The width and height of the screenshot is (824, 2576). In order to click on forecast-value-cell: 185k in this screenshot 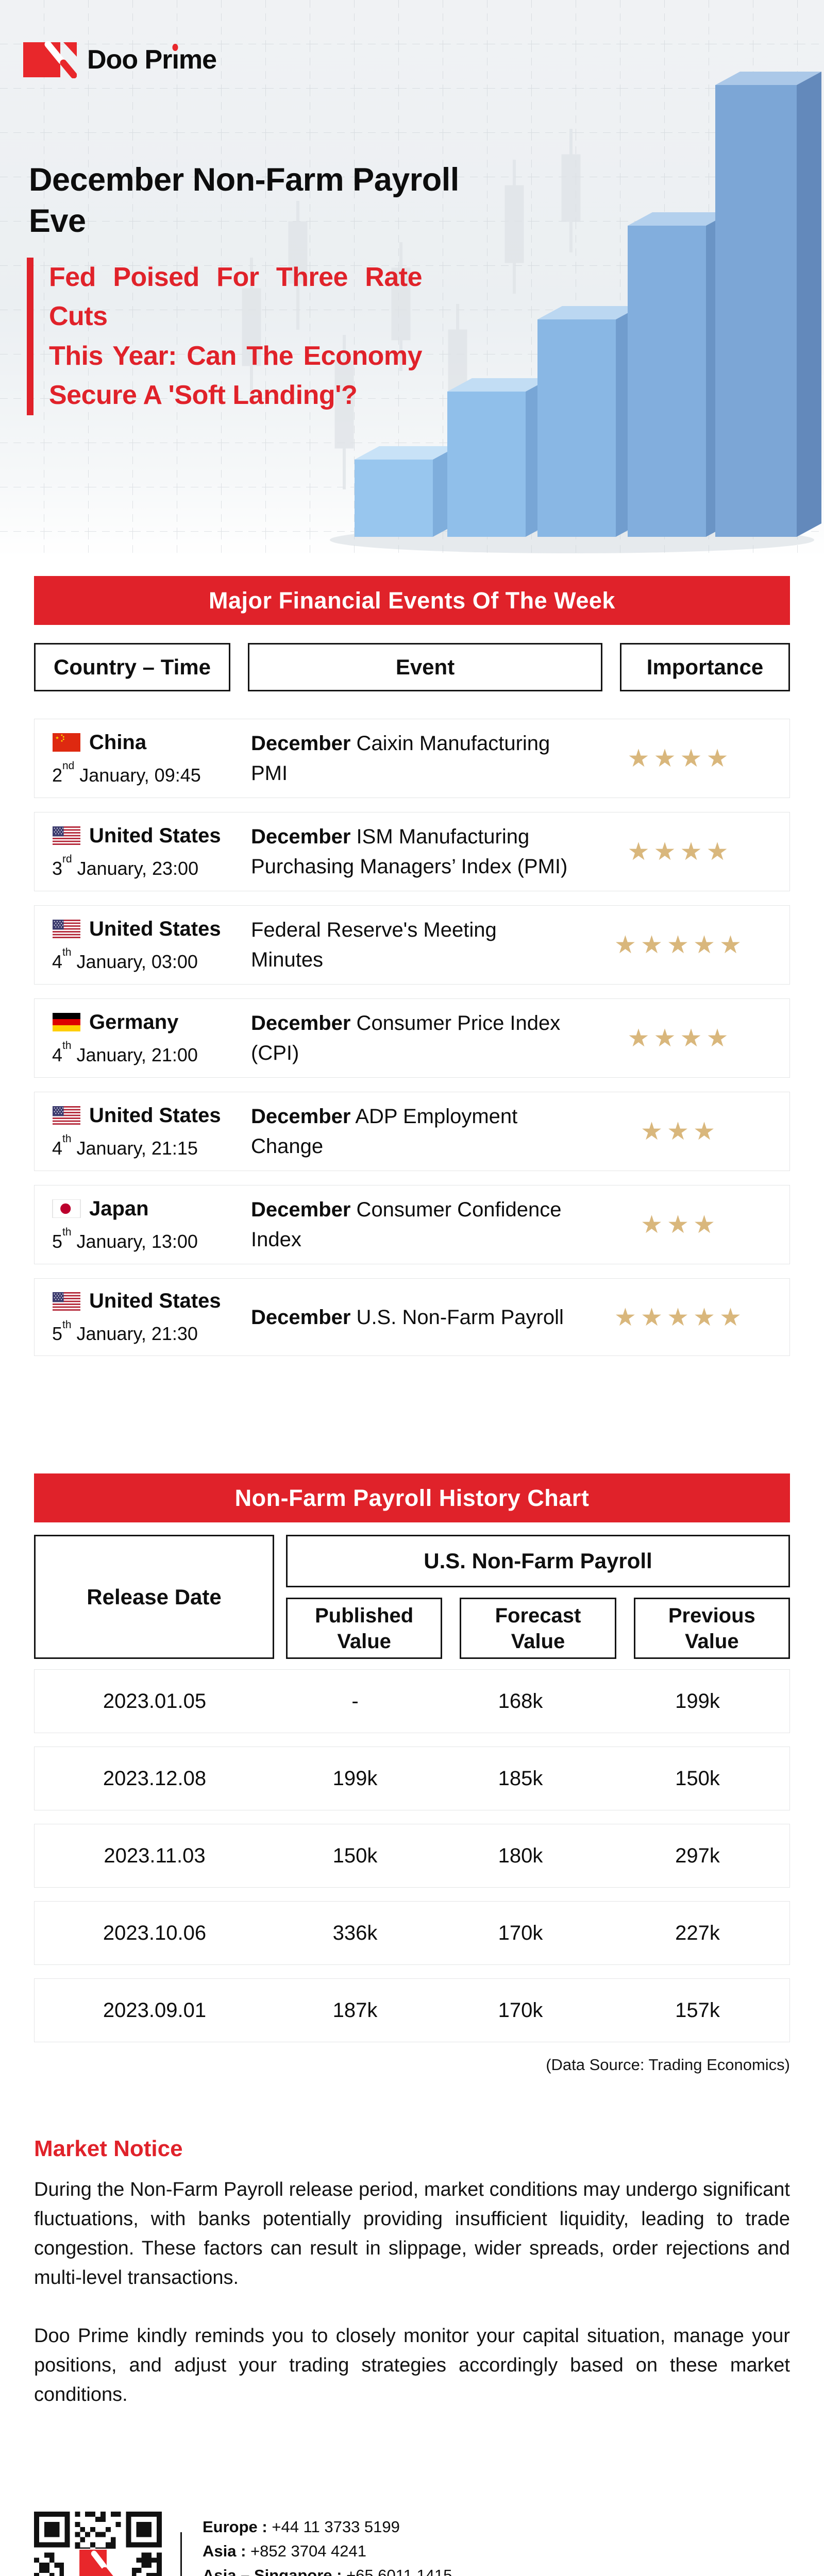, I will do `click(520, 1778)`.